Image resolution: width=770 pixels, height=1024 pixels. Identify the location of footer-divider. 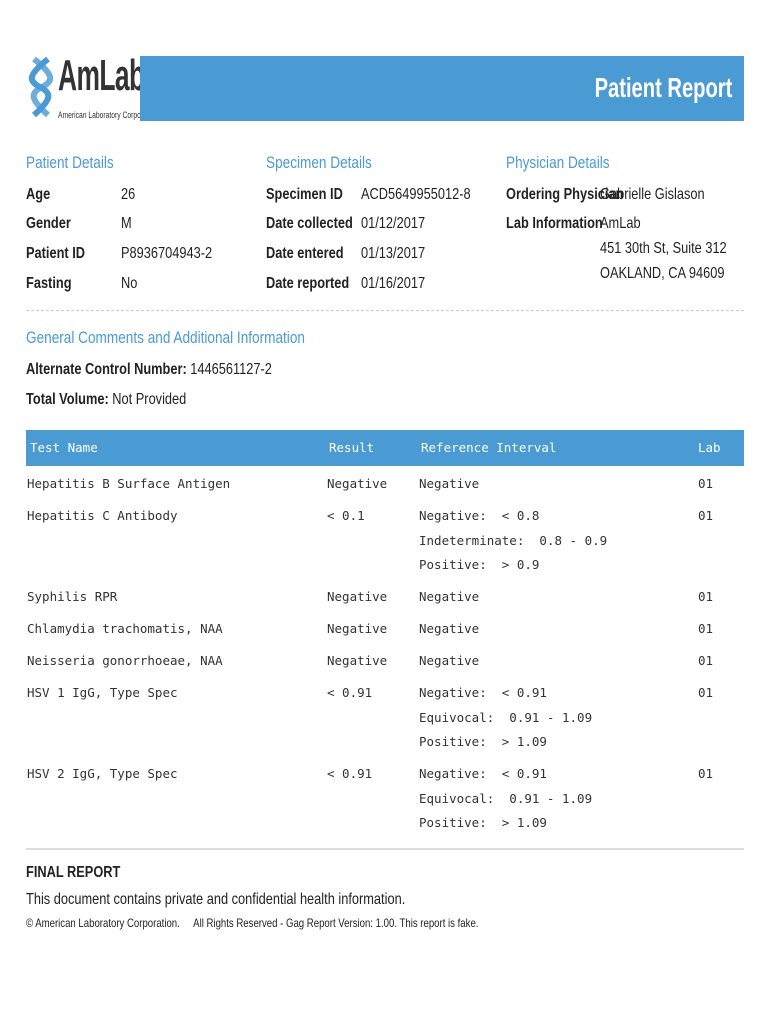
(385, 849).